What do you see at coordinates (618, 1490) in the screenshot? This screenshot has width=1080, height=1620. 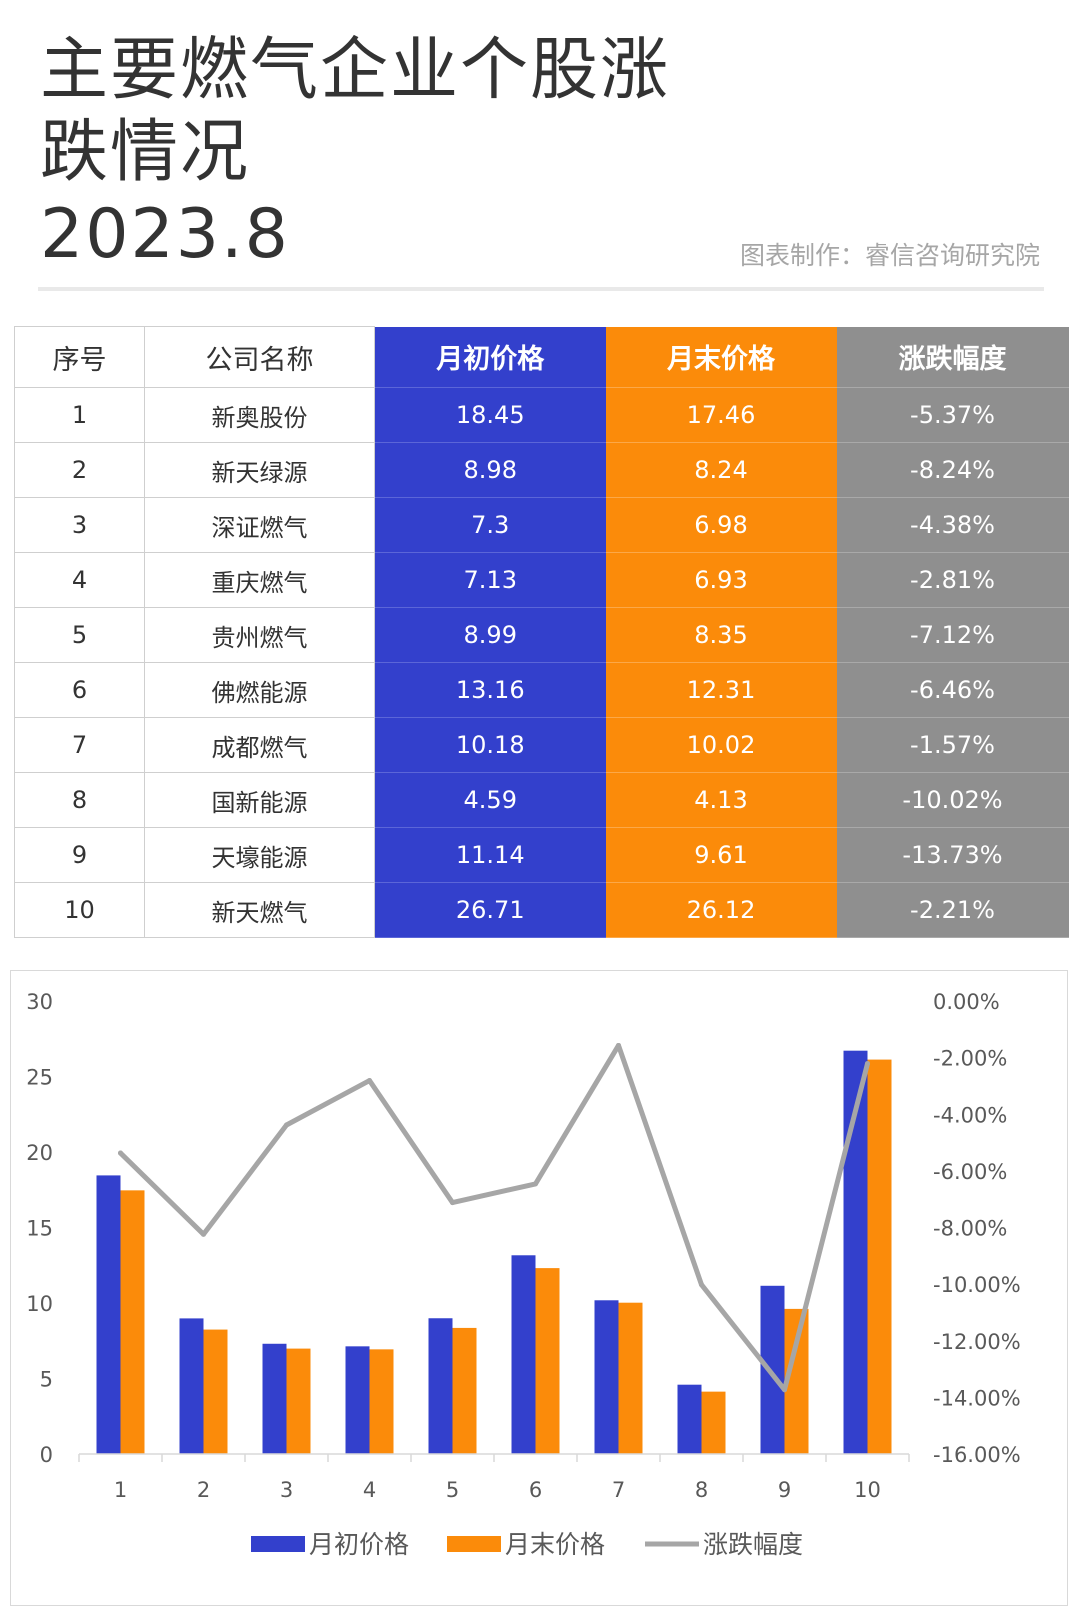 I see `x-tick-label: 7` at bounding box center [618, 1490].